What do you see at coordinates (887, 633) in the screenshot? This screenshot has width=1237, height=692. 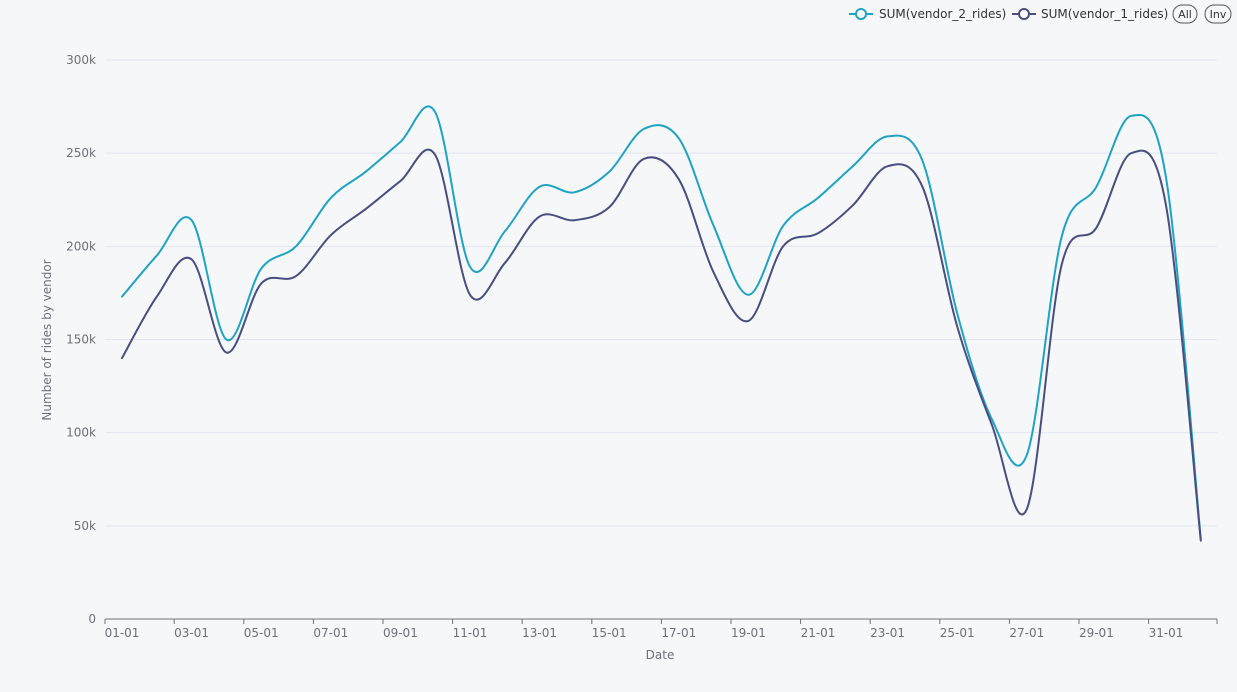 I see `x-tick-label: 23-01` at bounding box center [887, 633].